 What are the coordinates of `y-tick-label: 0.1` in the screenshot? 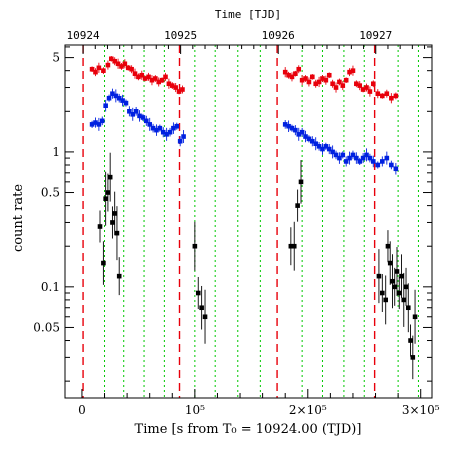 It's located at (50, 287).